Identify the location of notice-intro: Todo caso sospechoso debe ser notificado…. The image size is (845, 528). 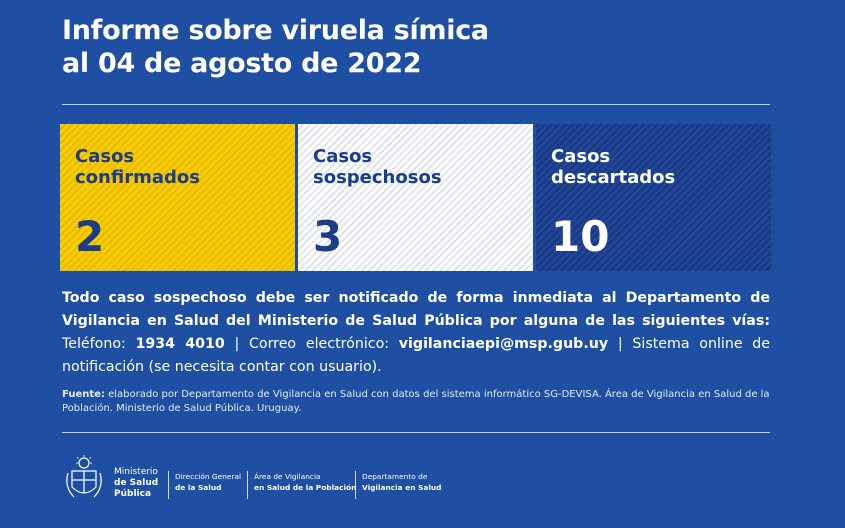
(416, 309).